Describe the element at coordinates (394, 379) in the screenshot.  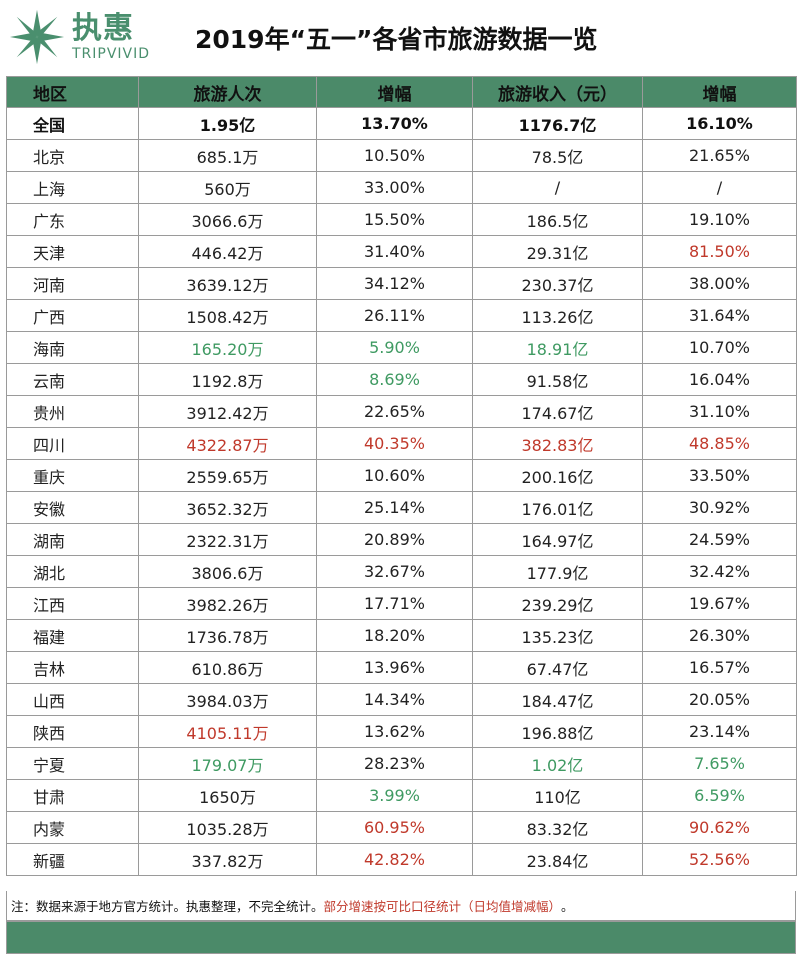
I see `cell-visitors-growth: 8.69%` at that location.